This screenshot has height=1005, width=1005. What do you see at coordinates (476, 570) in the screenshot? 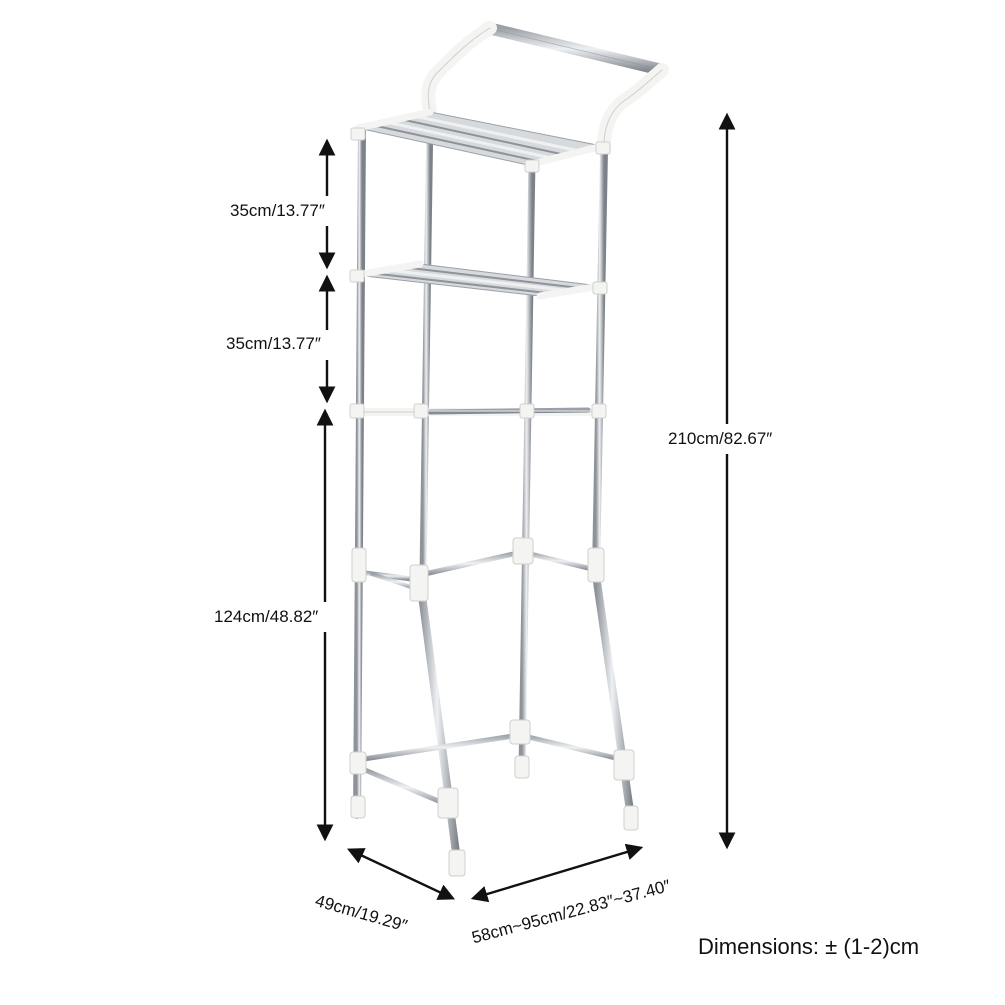
I see `mid-crossbars` at bounding box center [476, 570].